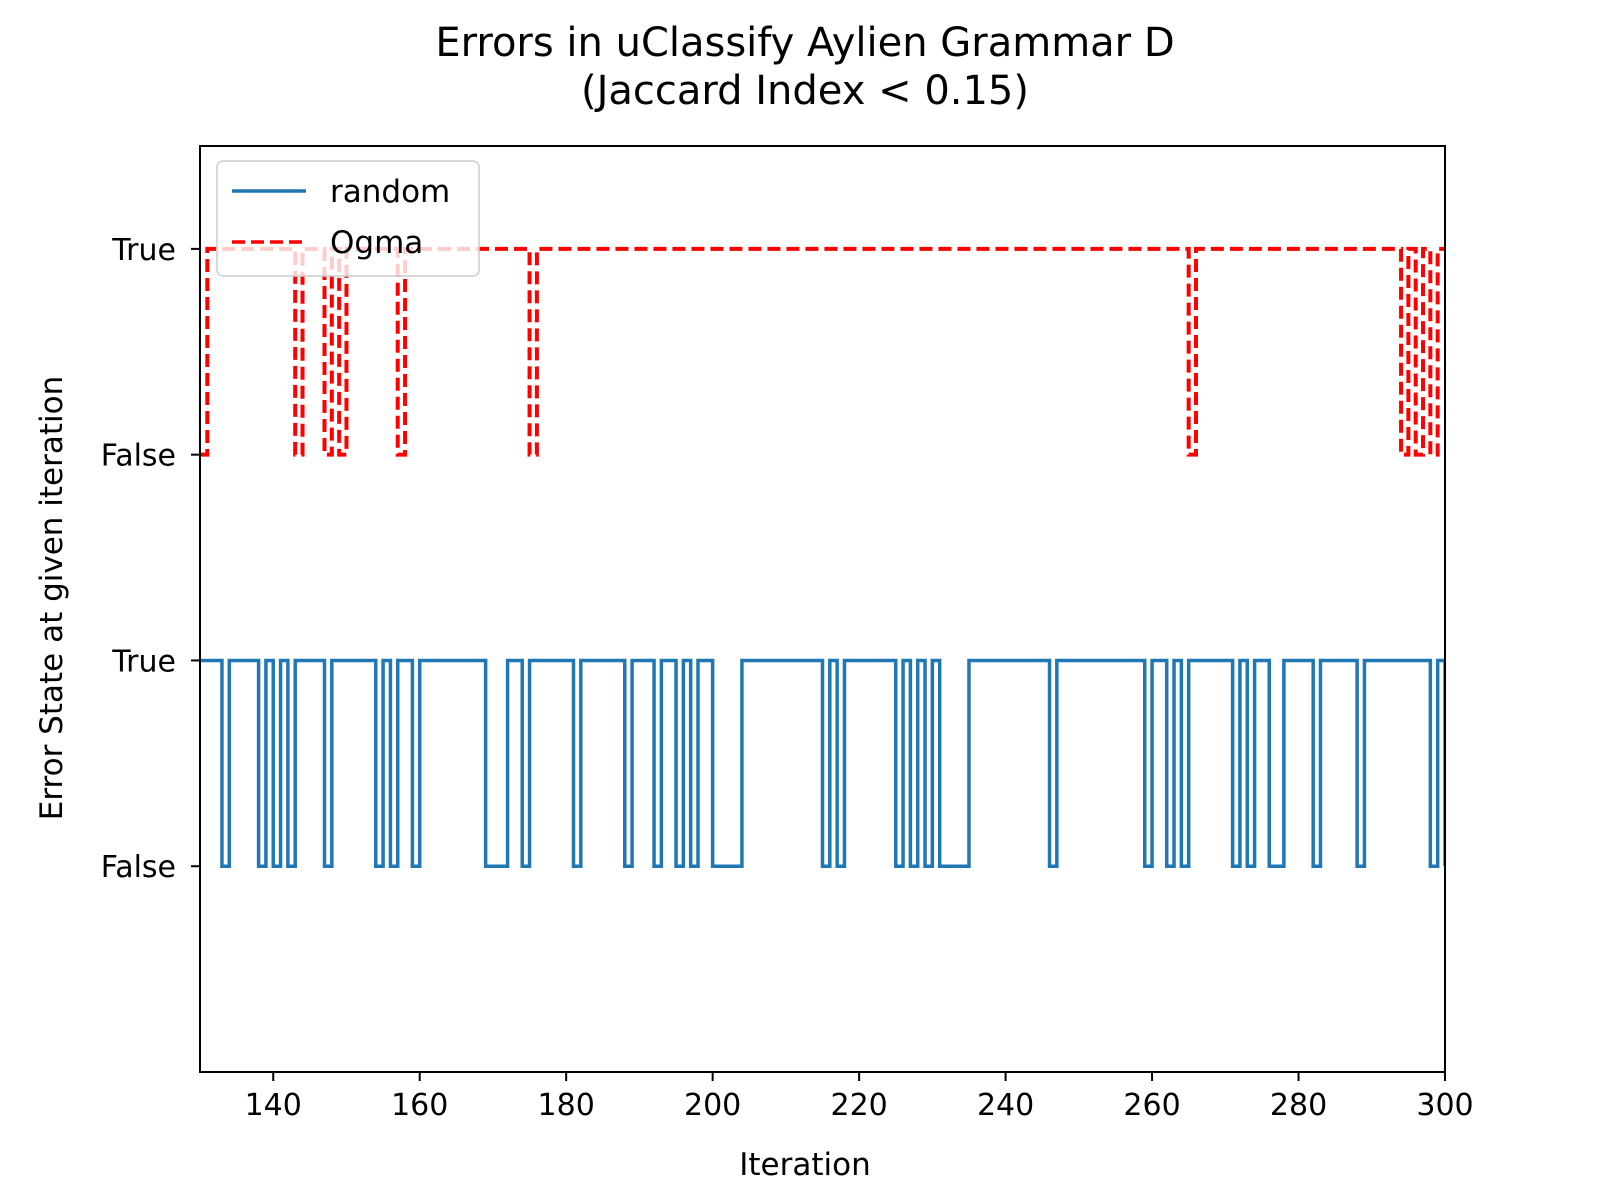 The width and height of the screenshot is (1600, 1200). I want to click on y-axis-label: Error State at given iteration, so click(52, 598).